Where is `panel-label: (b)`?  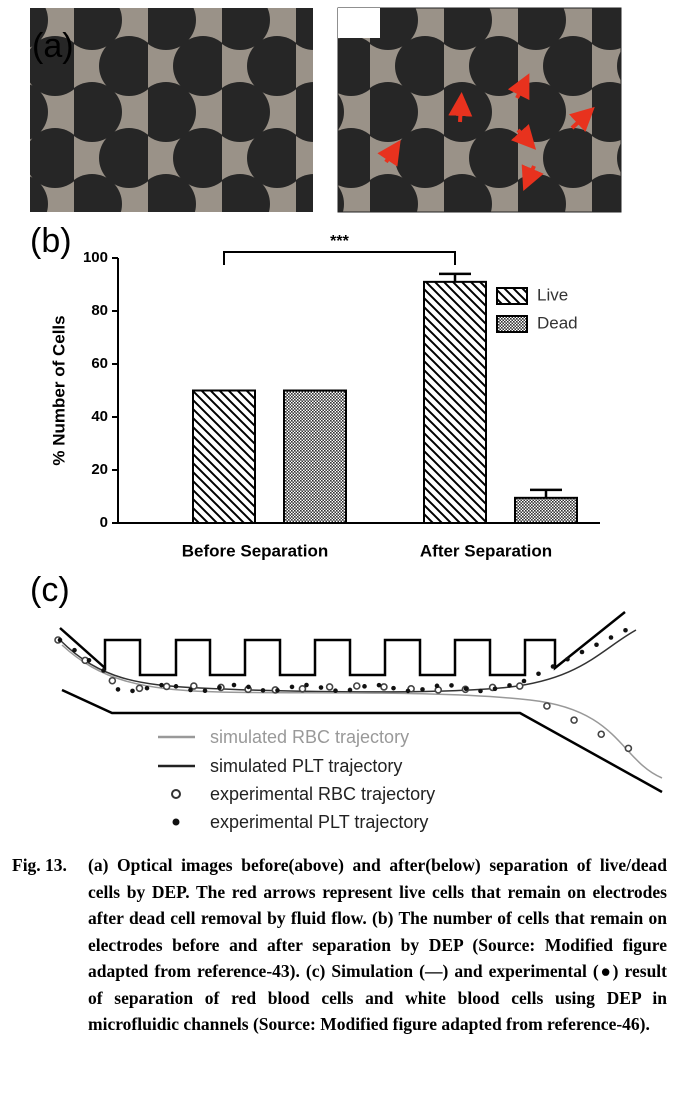
panel-label: (b) is located at coordinates (51, 241).